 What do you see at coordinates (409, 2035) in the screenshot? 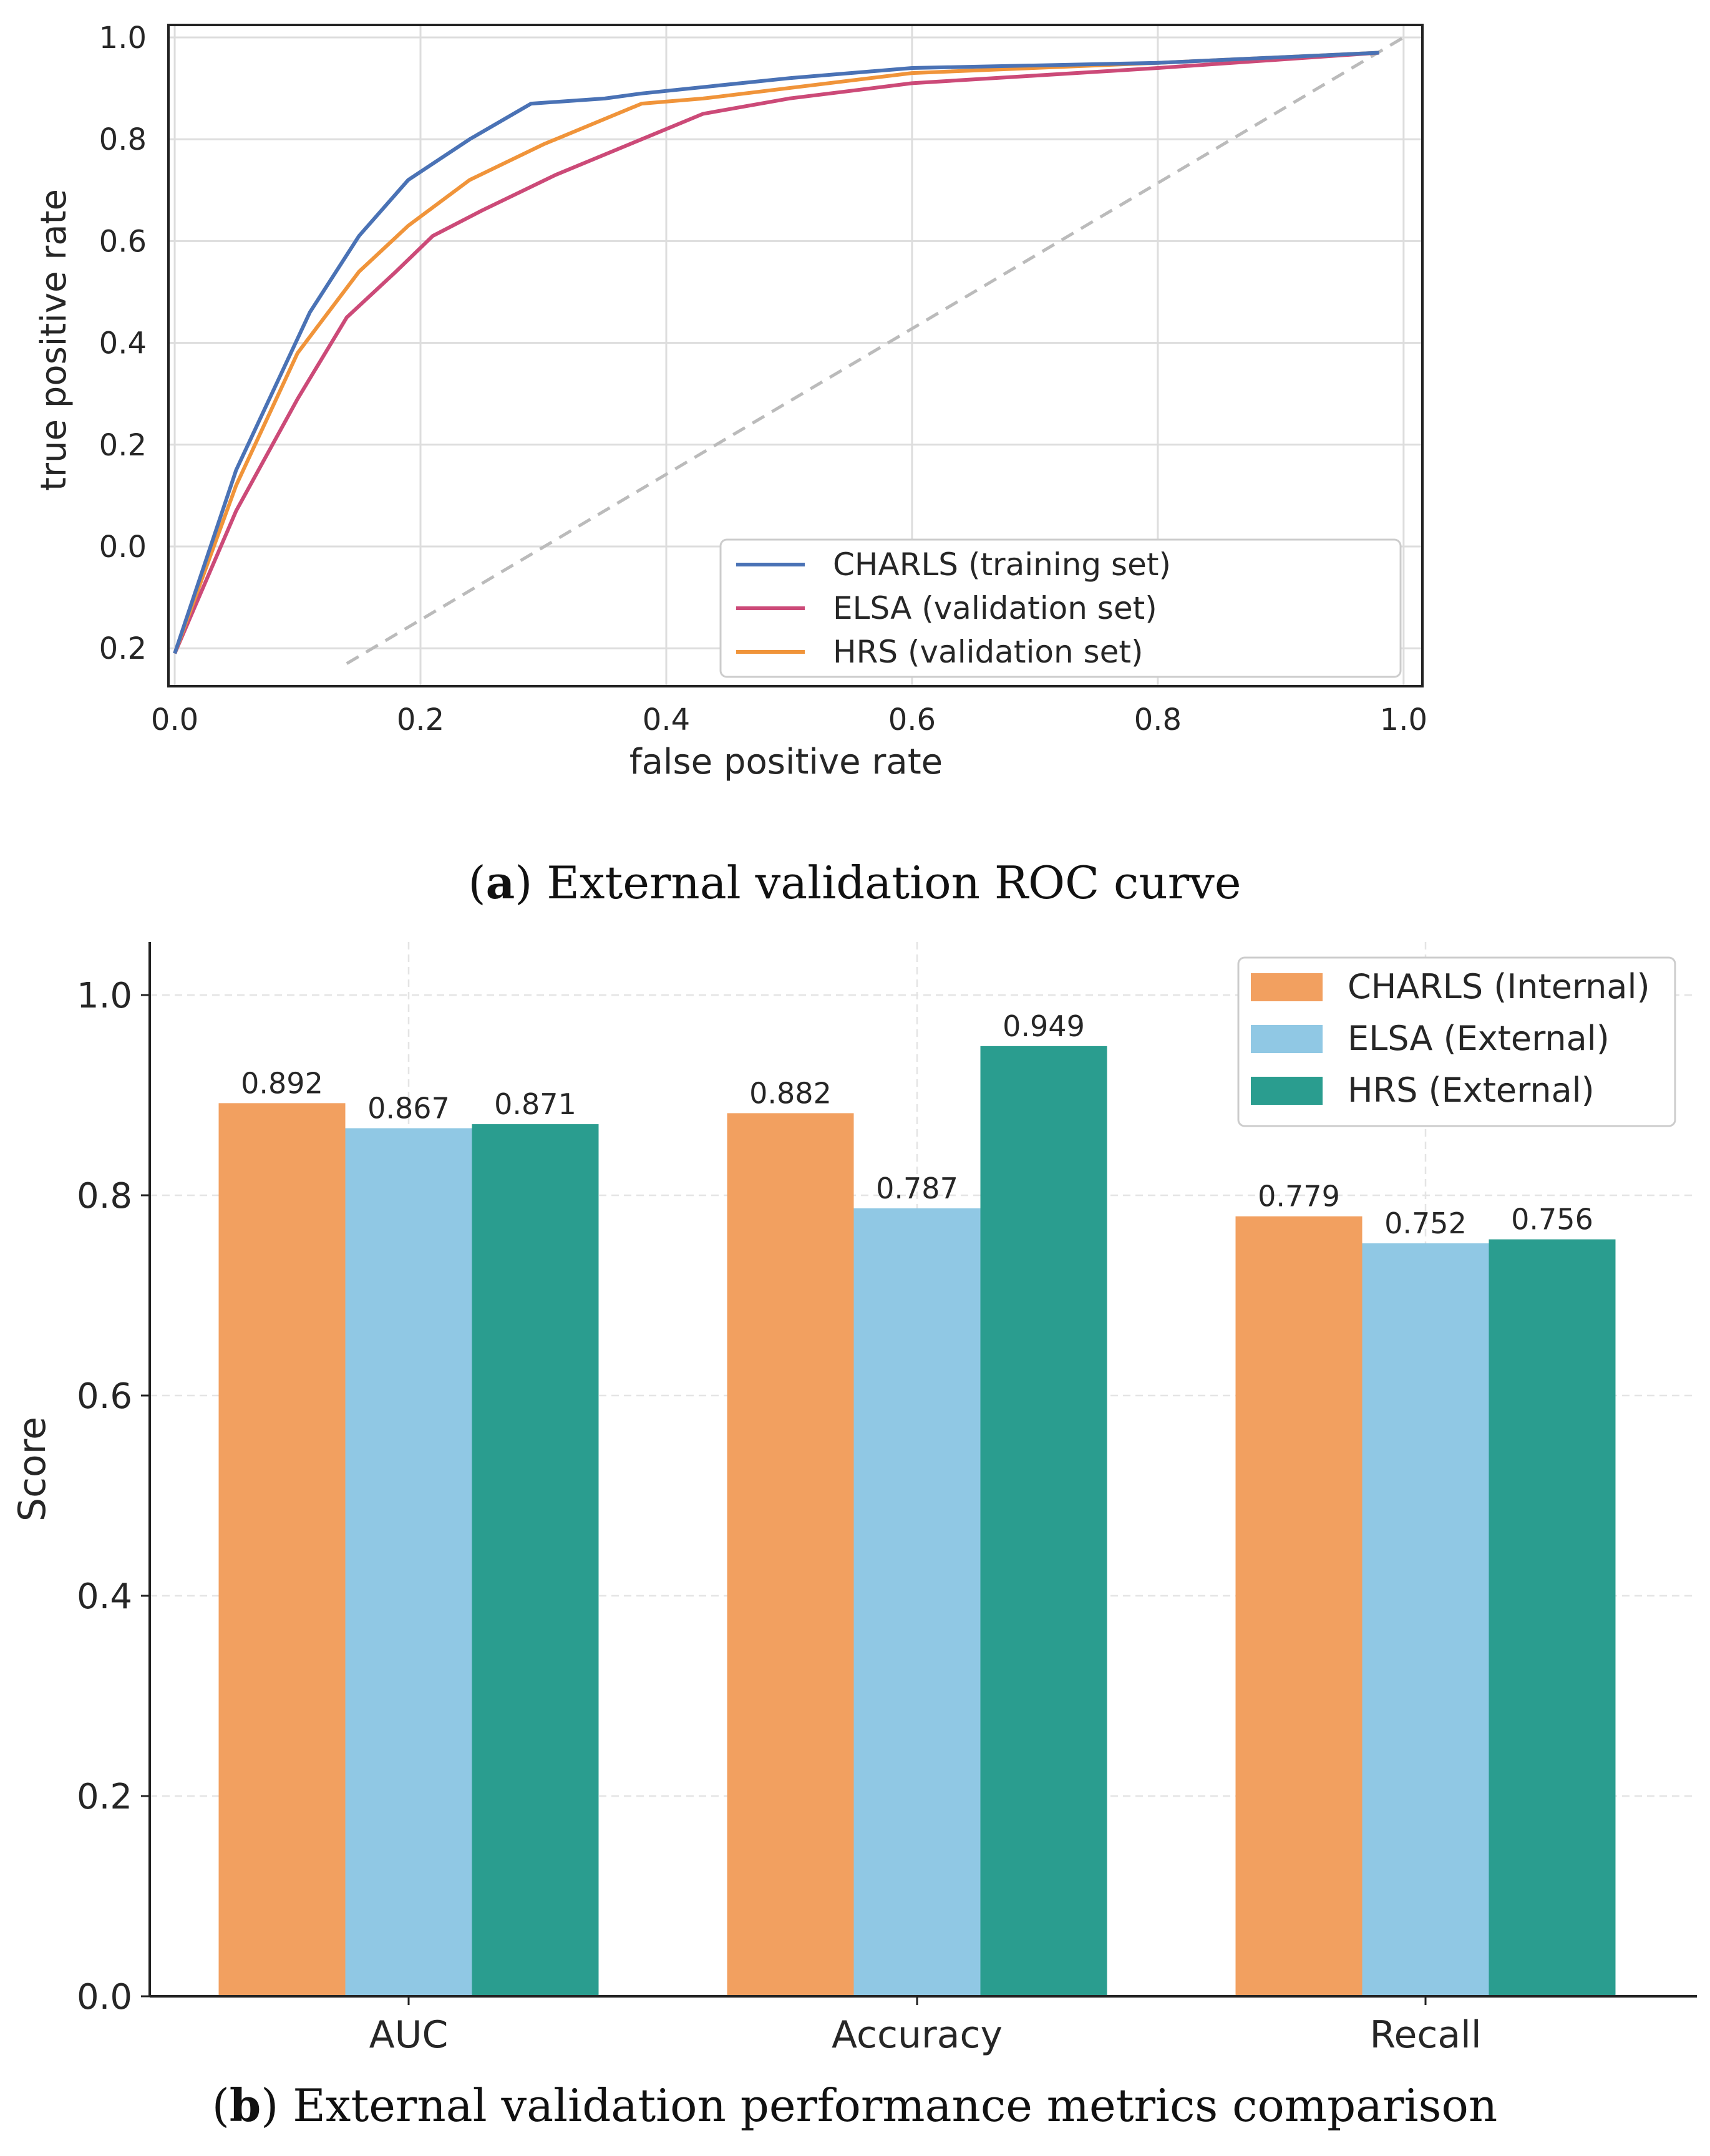
I see `bar-x-tick-label: AUC` at bounding box center [409, 2035].